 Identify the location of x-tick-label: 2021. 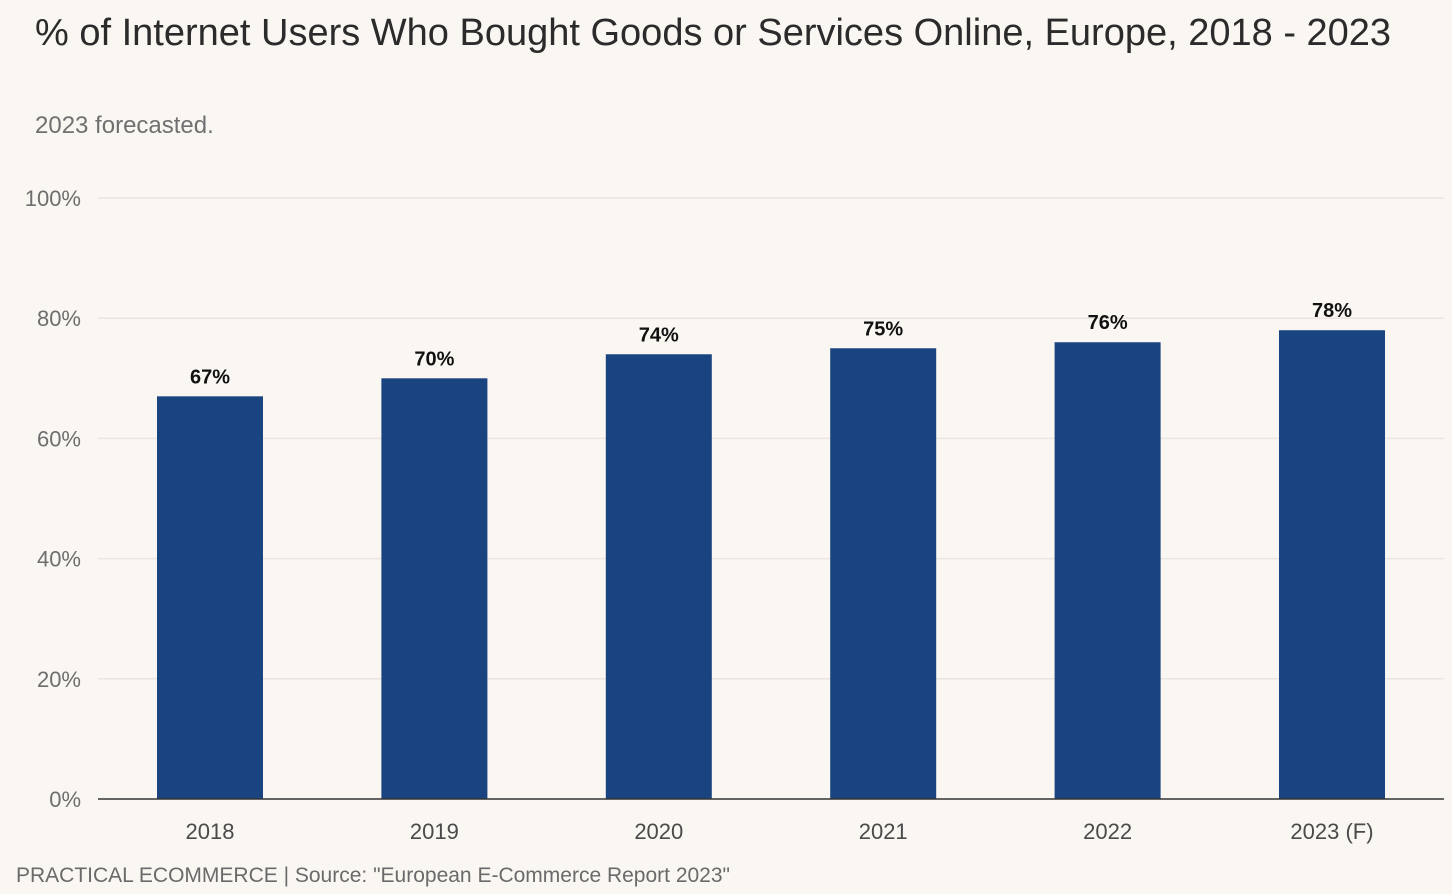
(883, 831).